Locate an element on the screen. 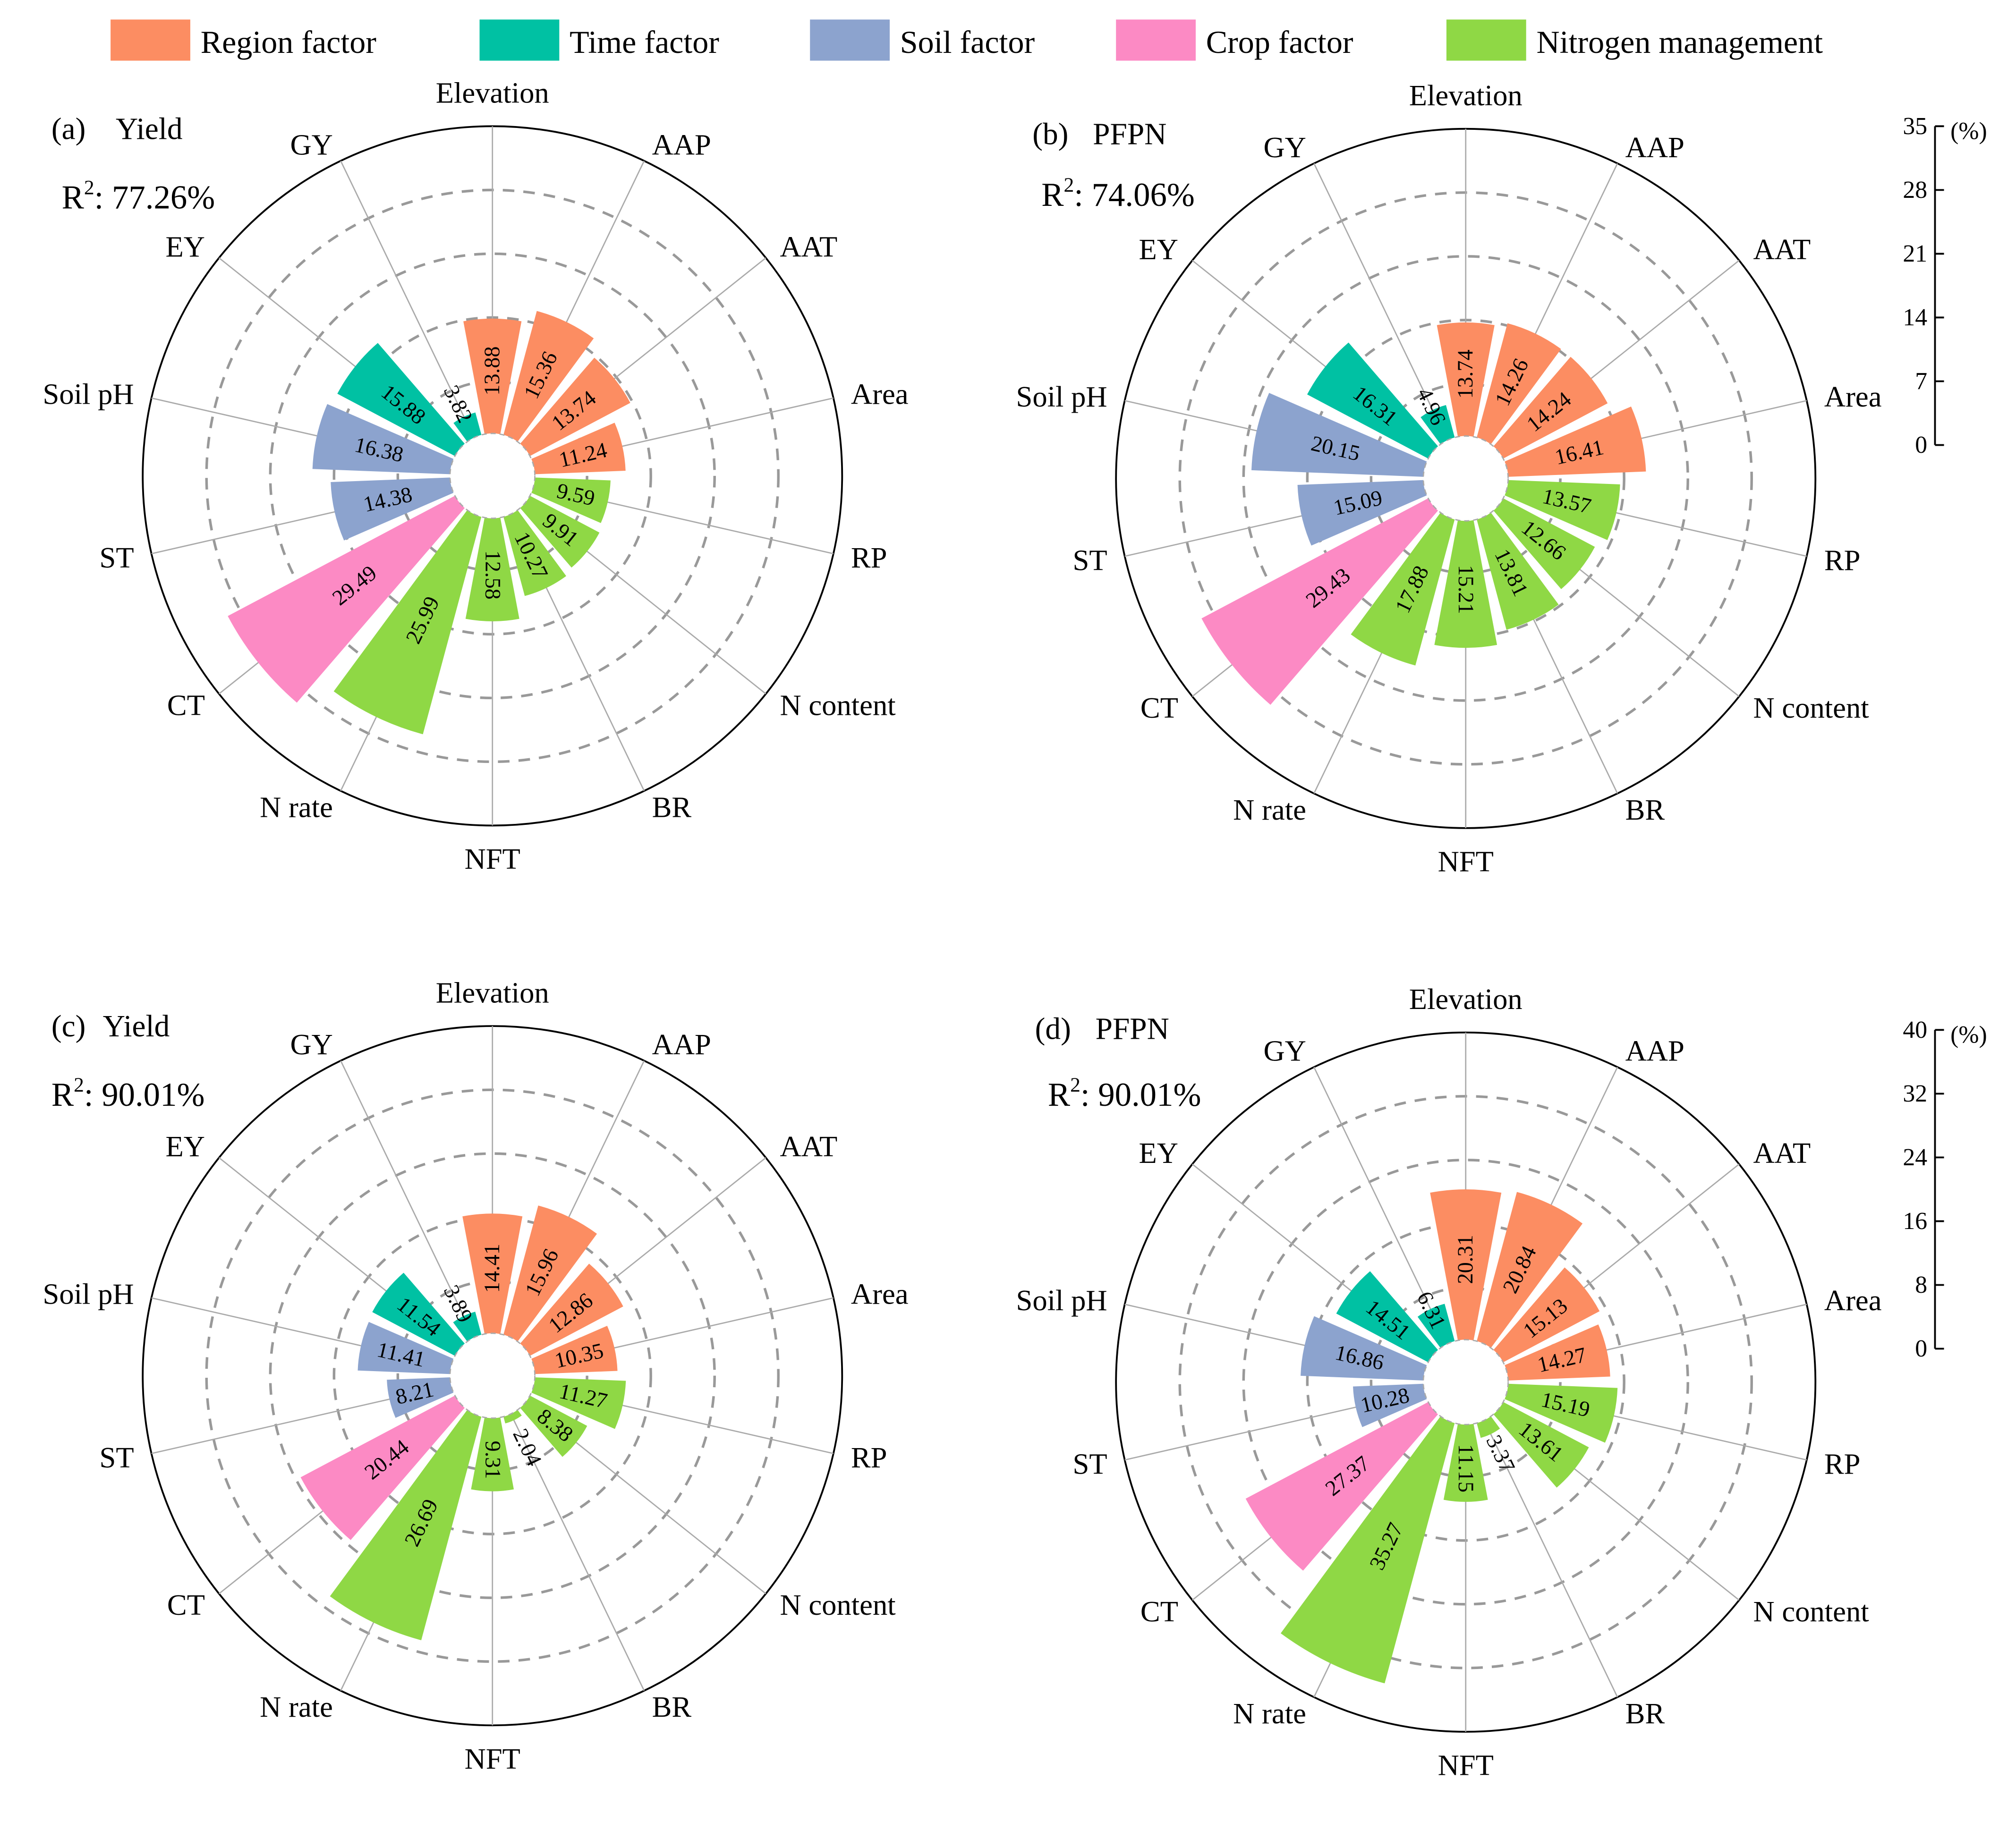  panel-letter: (d) is located at coordinates (1053, 1029).